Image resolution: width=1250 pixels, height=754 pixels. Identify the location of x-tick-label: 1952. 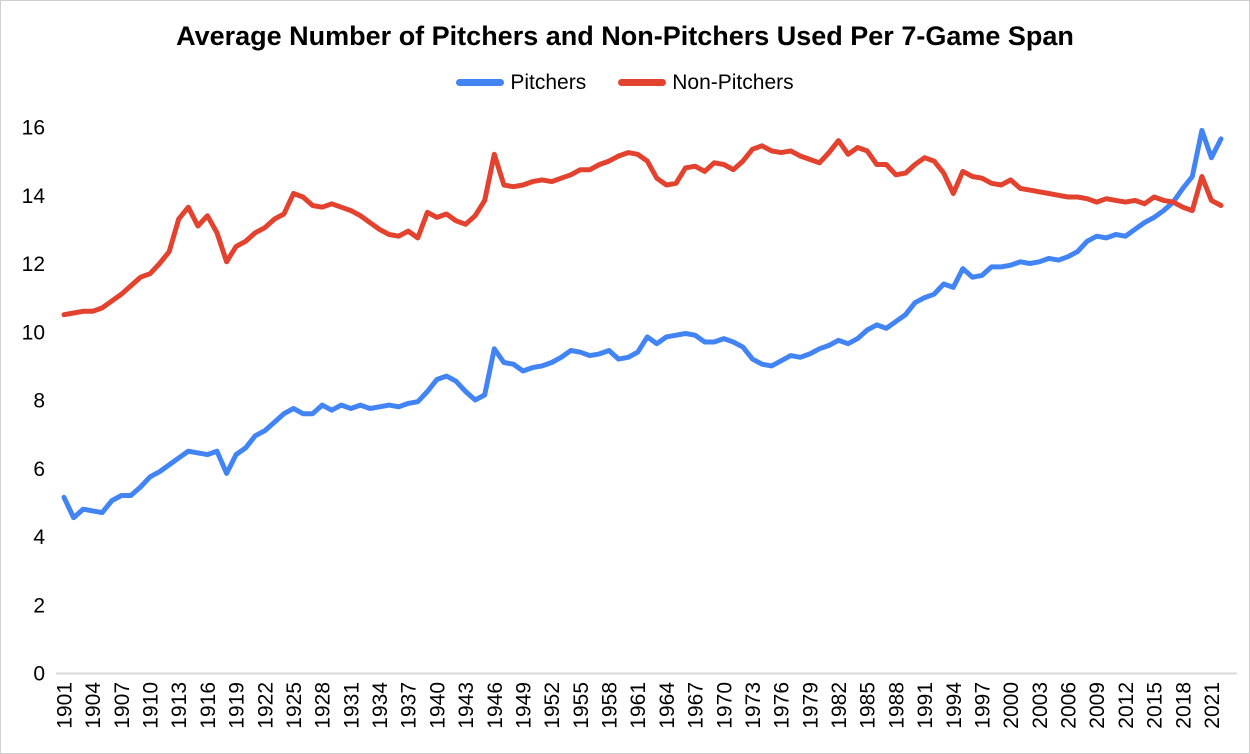
(552, 705).